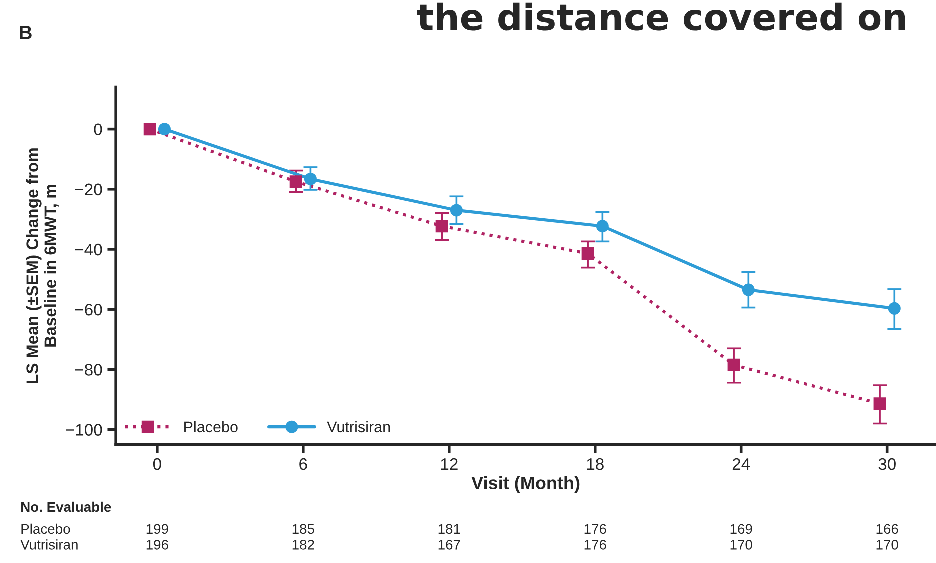  What do you see at coordinates (887, 464) in the screenshot?
I see `x-tick-label: 30` at bounding box center [887, 464].